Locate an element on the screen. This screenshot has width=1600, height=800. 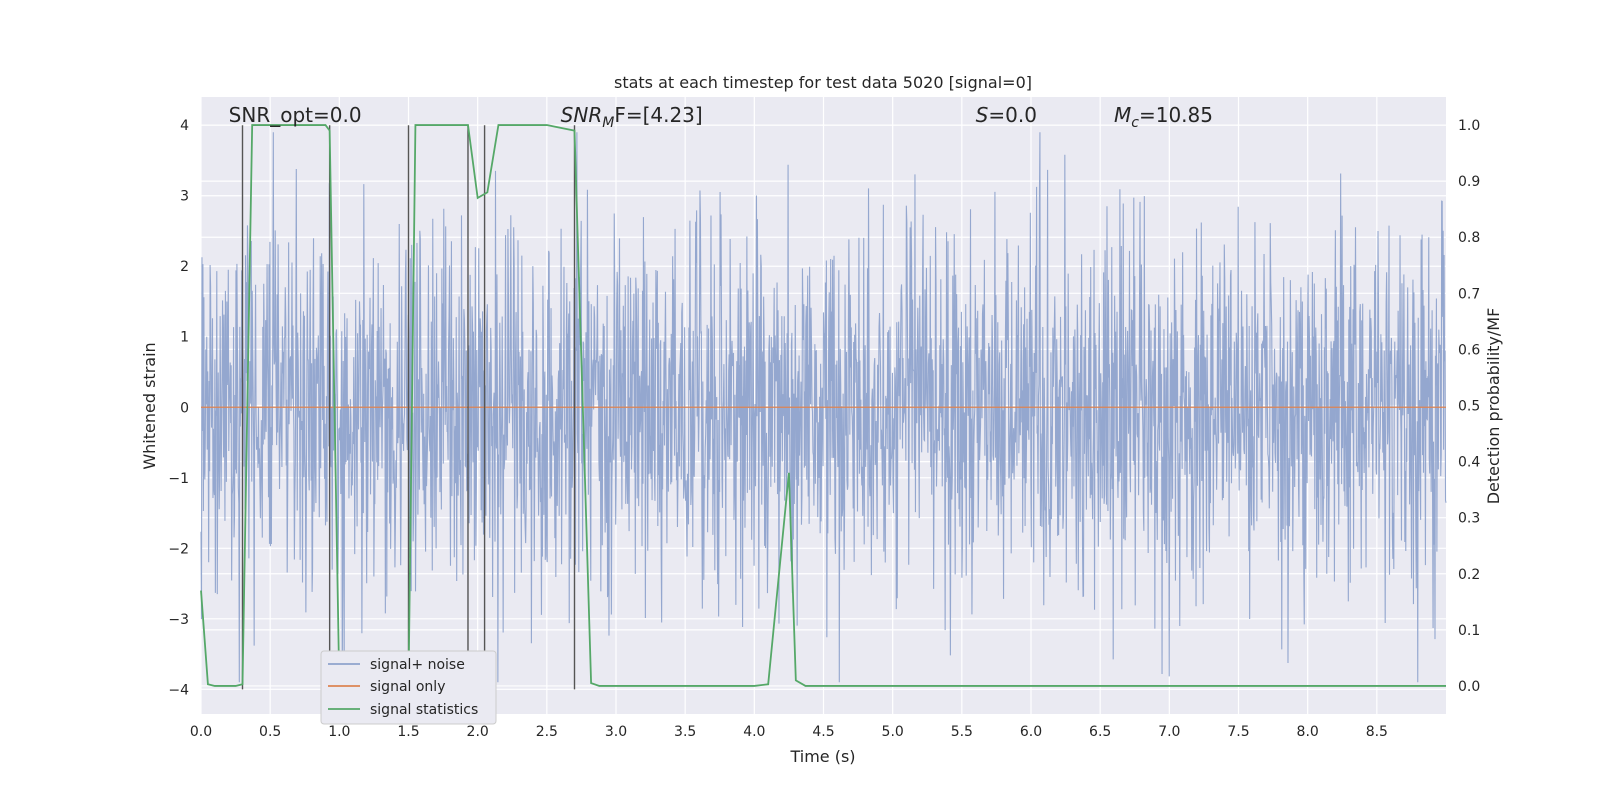
y-left-tick-label: 0 is located at coordinates (184, 408).